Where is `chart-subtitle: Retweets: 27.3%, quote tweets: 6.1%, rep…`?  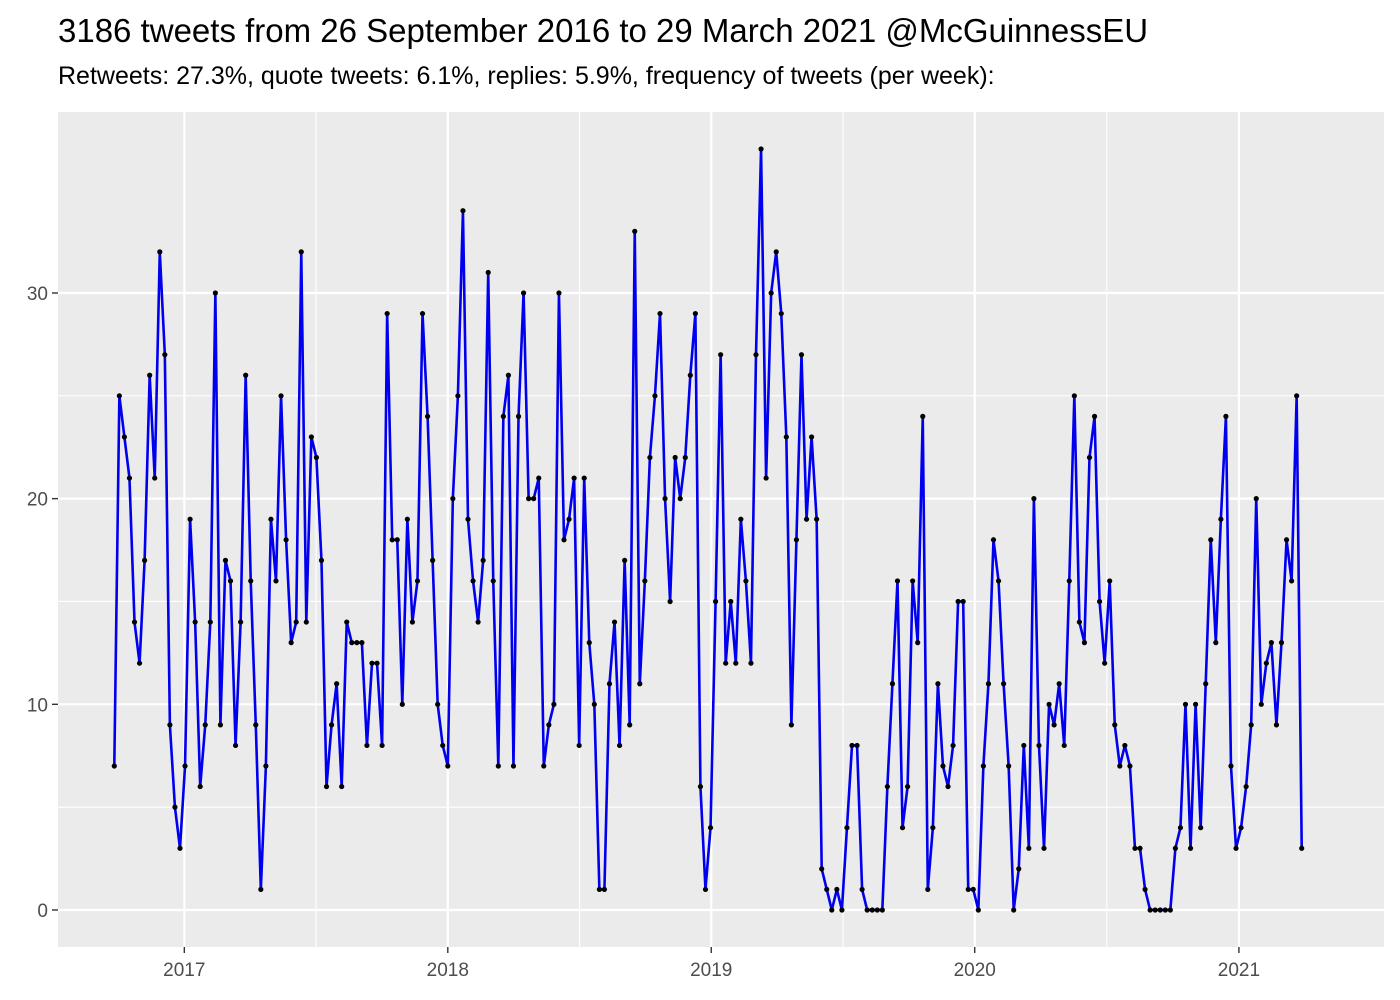
chart-subtitle: Retweets: 27.3%, quote tweets: 6.1%, rep… is located at coordinates (526, 76).